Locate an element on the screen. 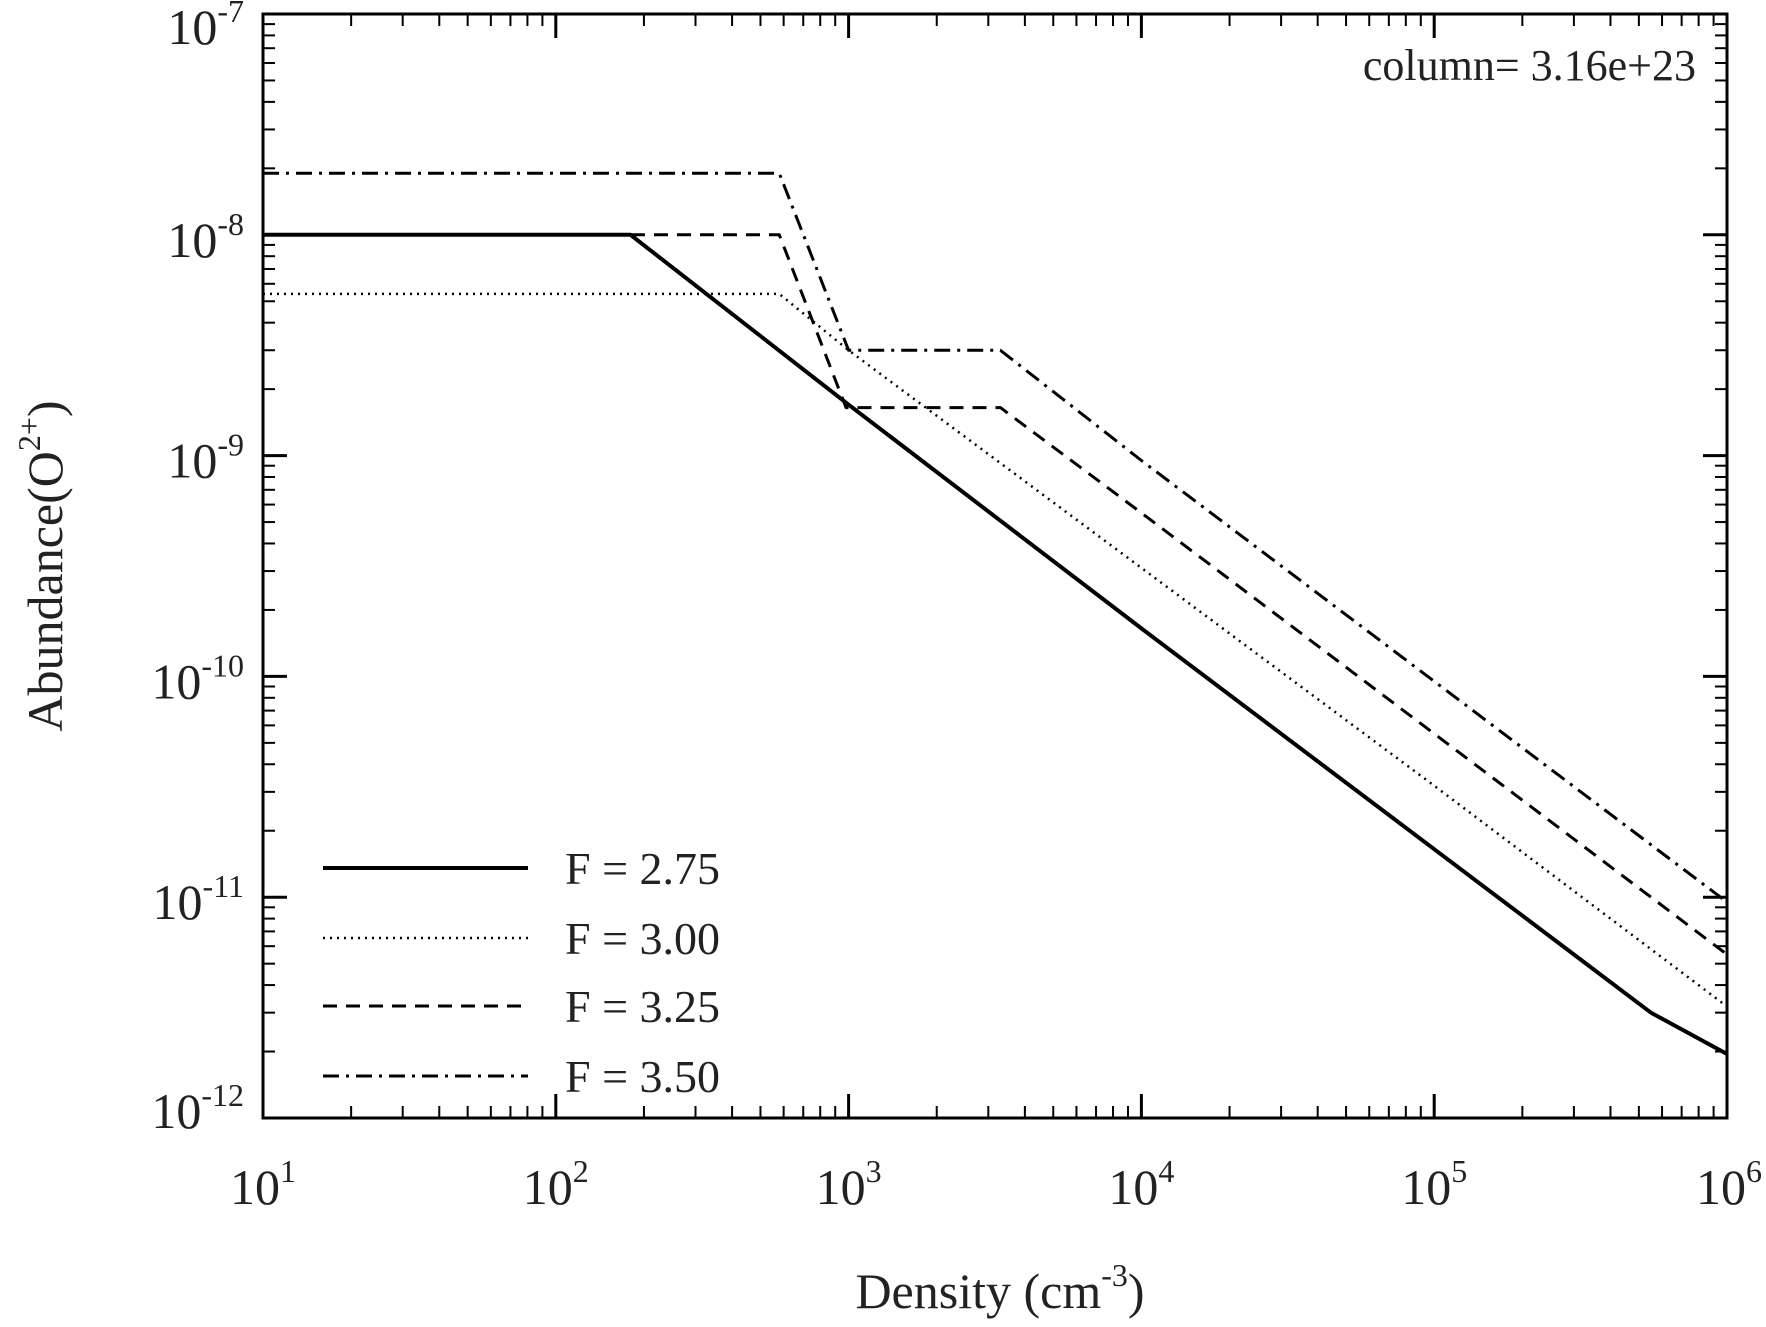  y-tick-label: 10⁻¹⁰ is located at coordinates (197, 678).